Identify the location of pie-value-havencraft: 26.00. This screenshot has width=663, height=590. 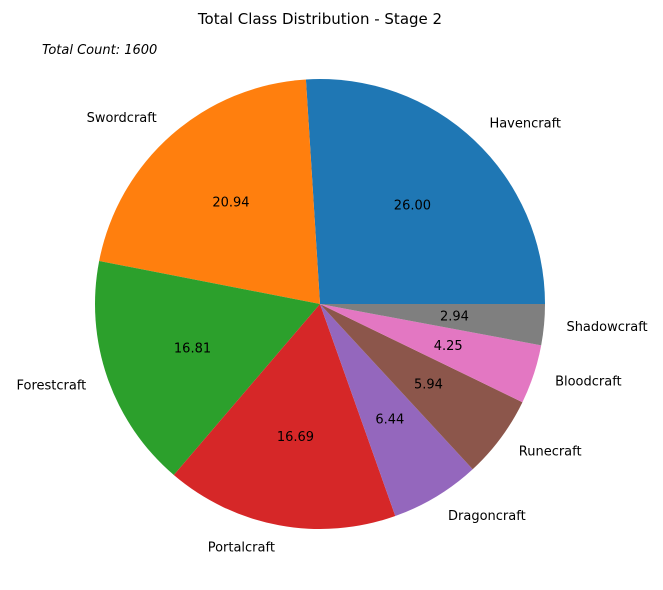
(412, 206).